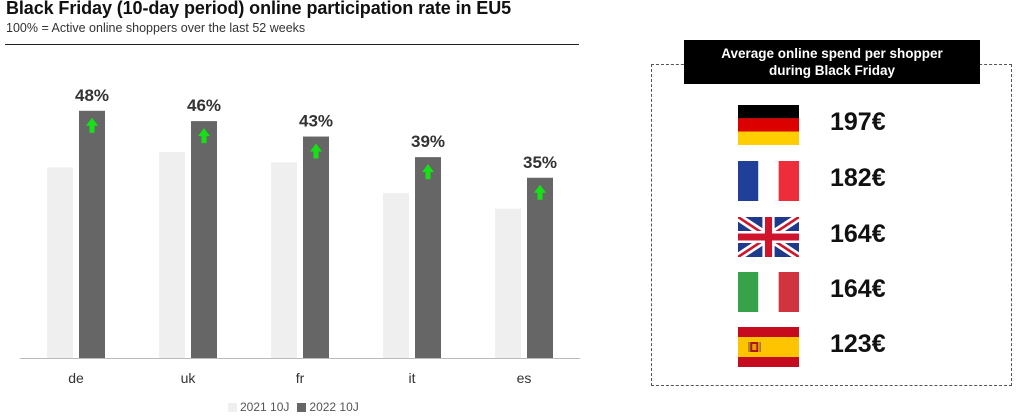 Image resolution: width=1023 pixels, height=420 pixels. What do you see at coordinates (60, 262) in the screenshot?
I see `bar-2021-de` at bounding box center [60, 262].